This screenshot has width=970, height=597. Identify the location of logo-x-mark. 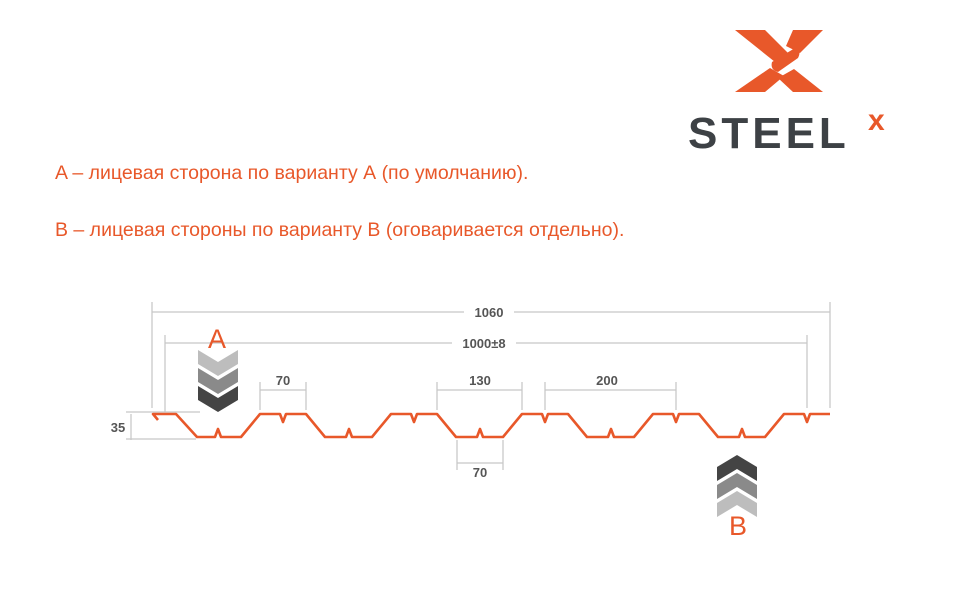
(779, 61).